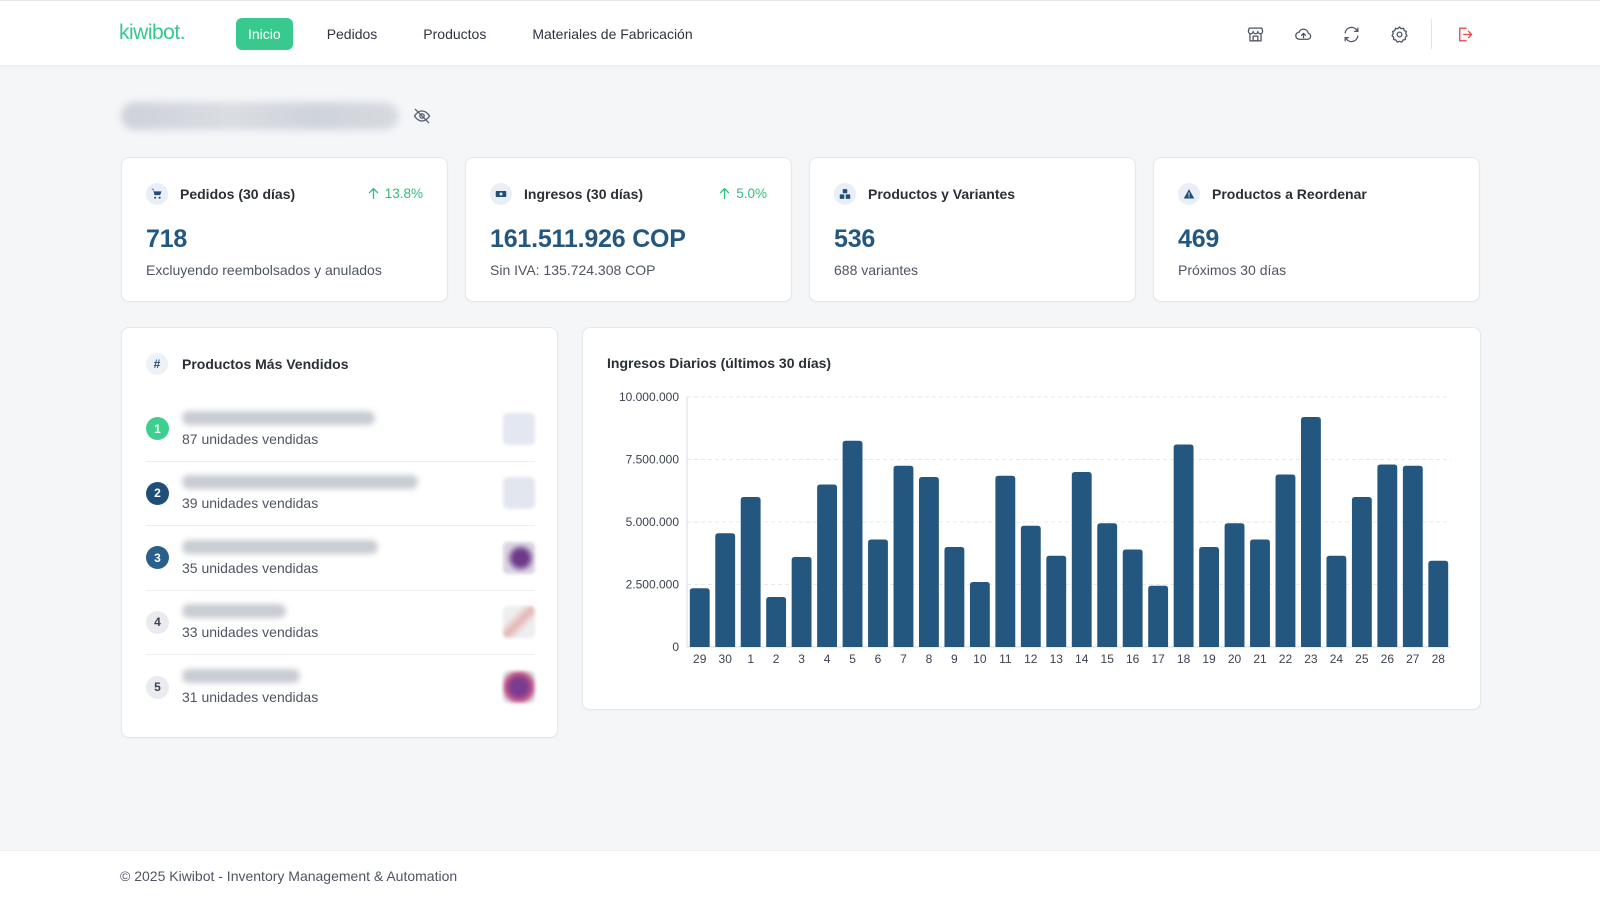  I want to click on kiwibot-logo: kiwibot., so click(152, 32).